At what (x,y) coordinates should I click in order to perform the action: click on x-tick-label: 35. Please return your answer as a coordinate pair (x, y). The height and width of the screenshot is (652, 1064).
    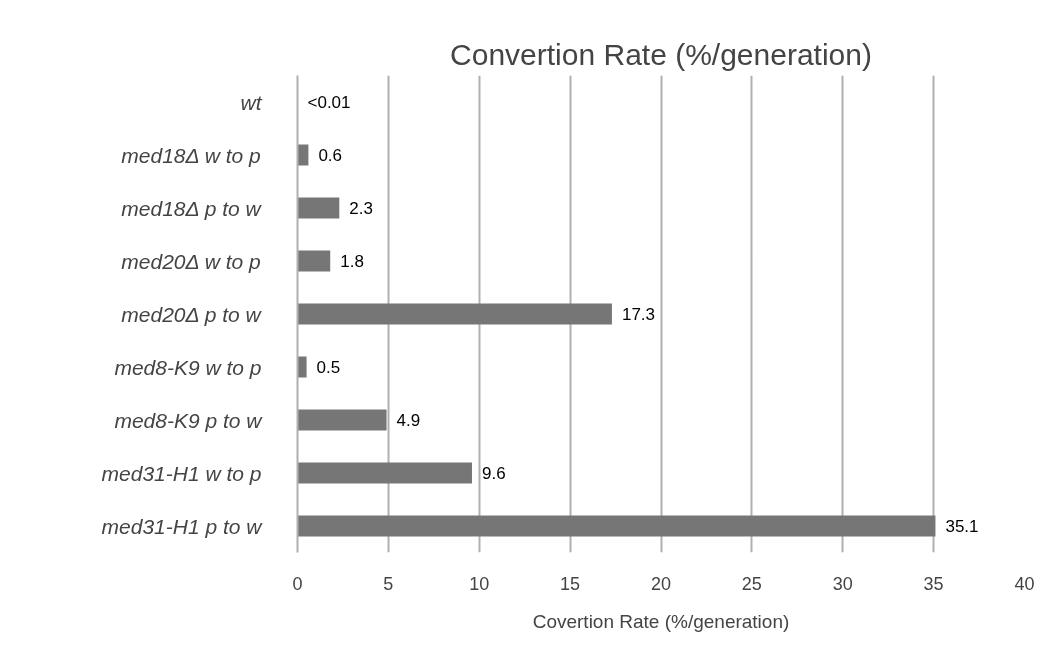
    Looking at the image, I should click on (933, 583).